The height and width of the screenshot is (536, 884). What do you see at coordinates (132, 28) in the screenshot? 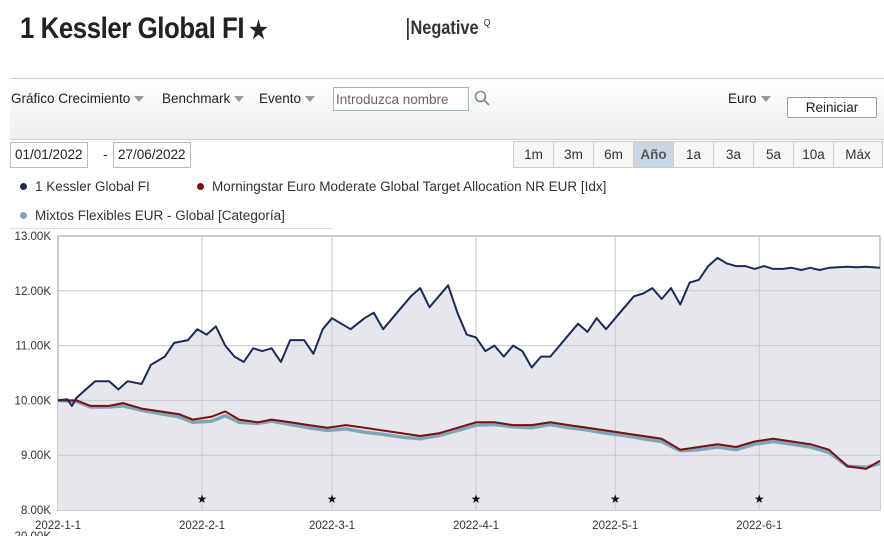
I see `fund-title-text: 1 Kessler Global FI` at bounding box center [132, 28].